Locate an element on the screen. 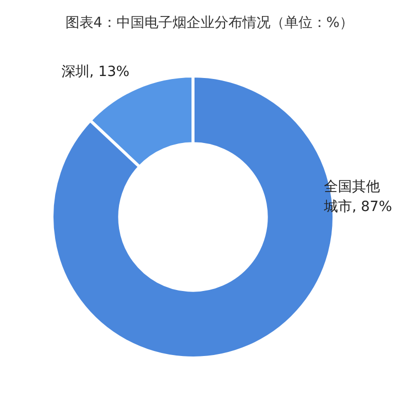  data-label: , 13% is located at coordinates (109, 72).